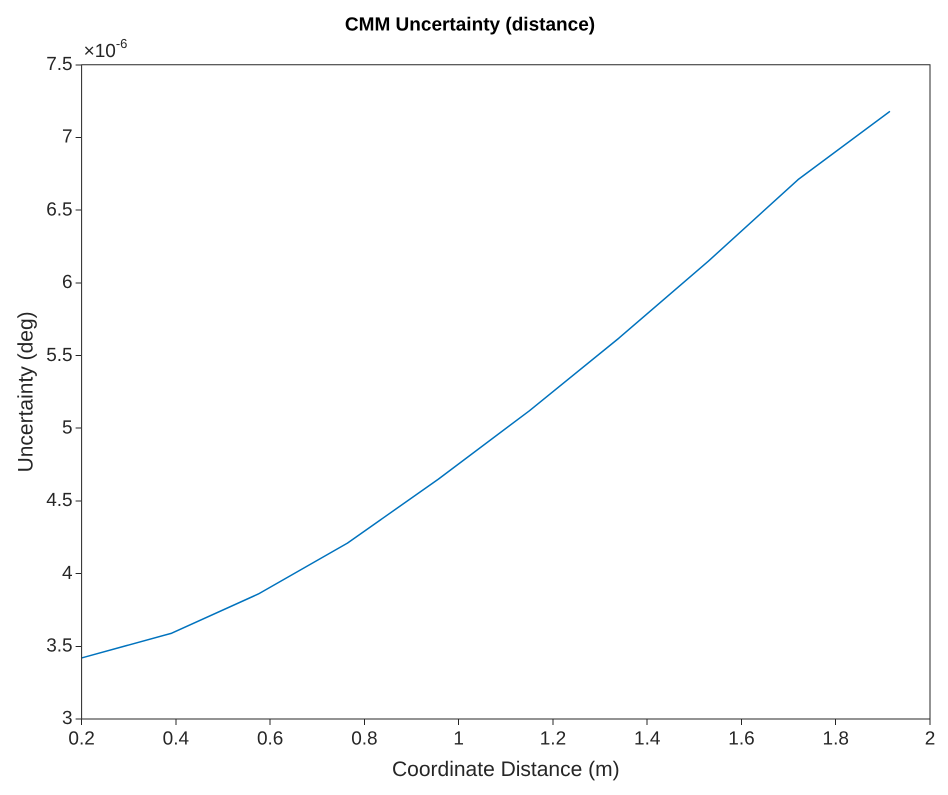 The image size is (948, 795). I want to click on x-tick-label: 1.6, so click(741, 739).